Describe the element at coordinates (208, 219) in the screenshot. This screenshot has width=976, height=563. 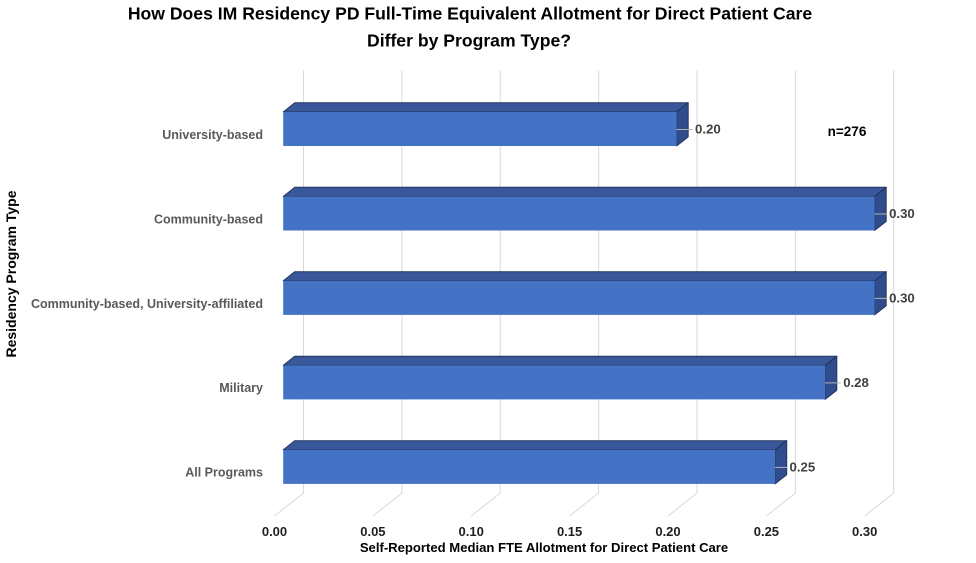
I see `svg-text: Community-based` at that location.